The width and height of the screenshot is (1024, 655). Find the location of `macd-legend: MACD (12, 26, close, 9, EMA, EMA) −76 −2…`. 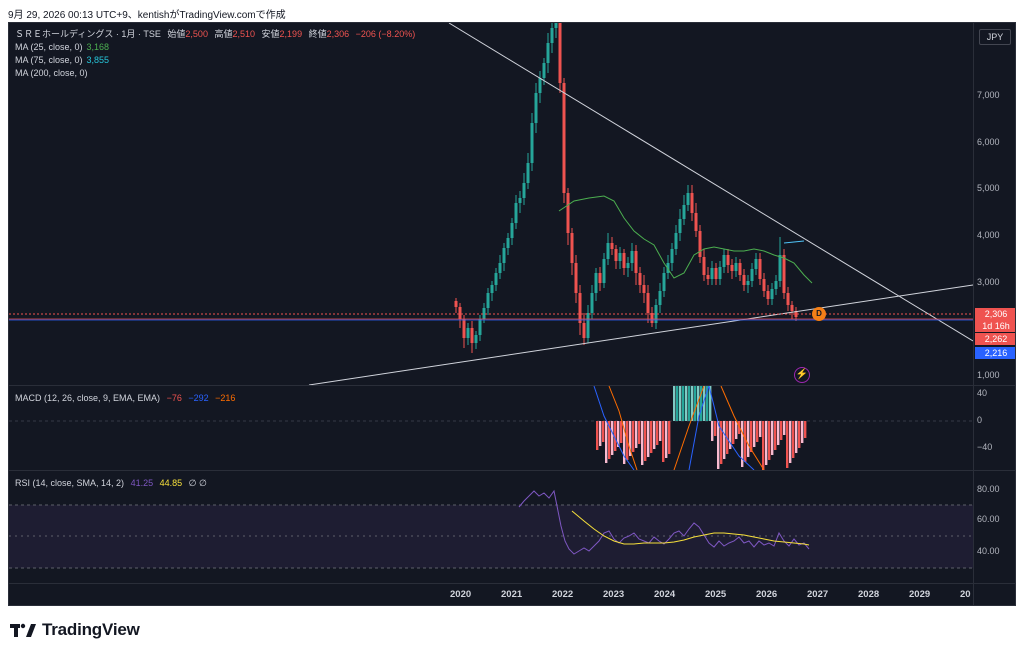

macd-legend: MACD (12, 26, close, 9, EMA, EMA) −76 −2… is located at coordinates (125, 398).